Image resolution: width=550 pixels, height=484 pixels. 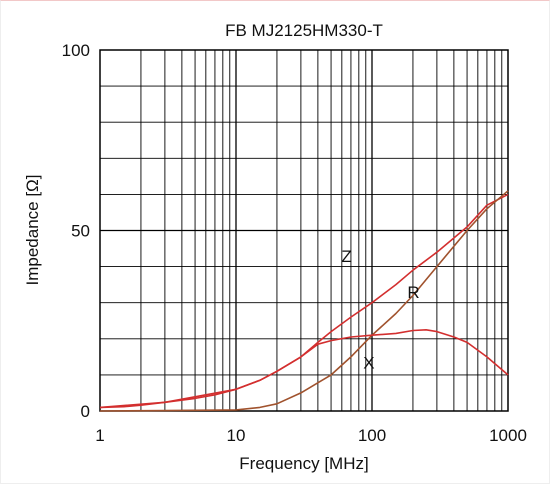 I want to click on curve-label-z: Z, so click(x=346, y=256).